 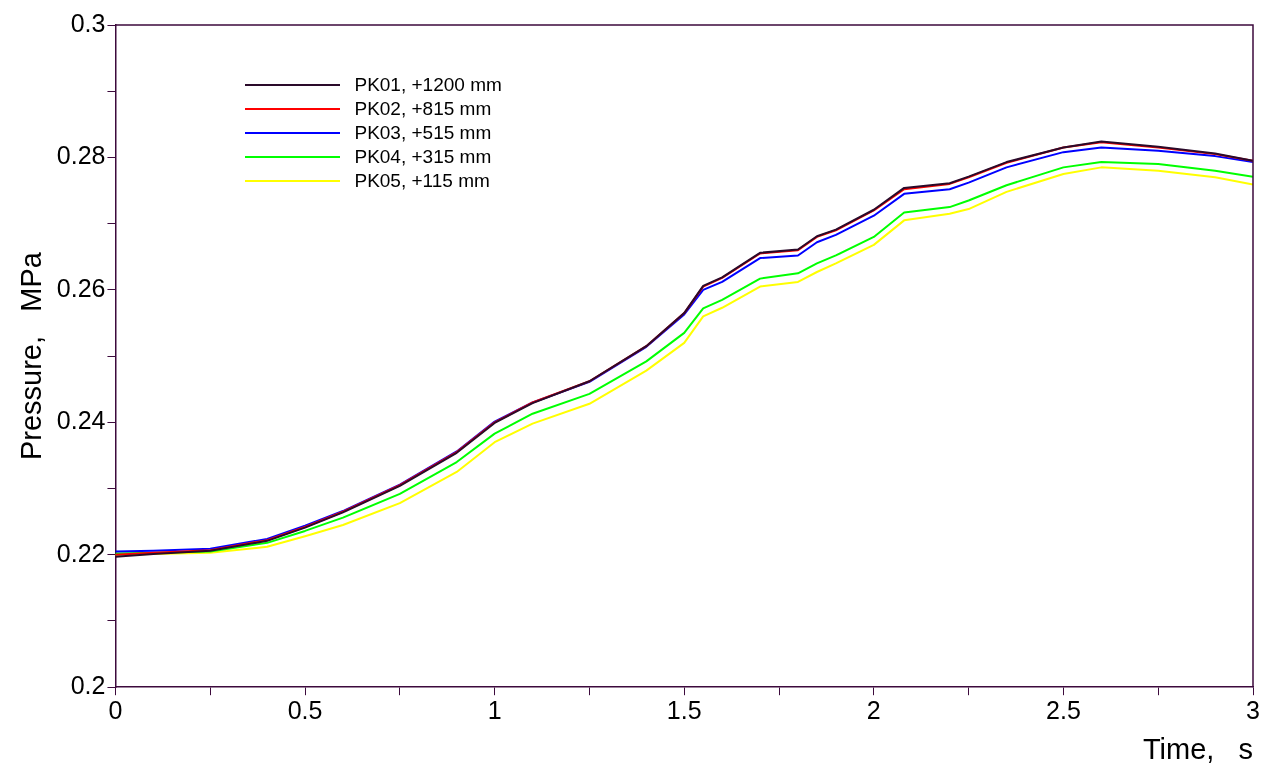 I want to click on x-tick-label: 2.5, so click(x=1063, y=710).